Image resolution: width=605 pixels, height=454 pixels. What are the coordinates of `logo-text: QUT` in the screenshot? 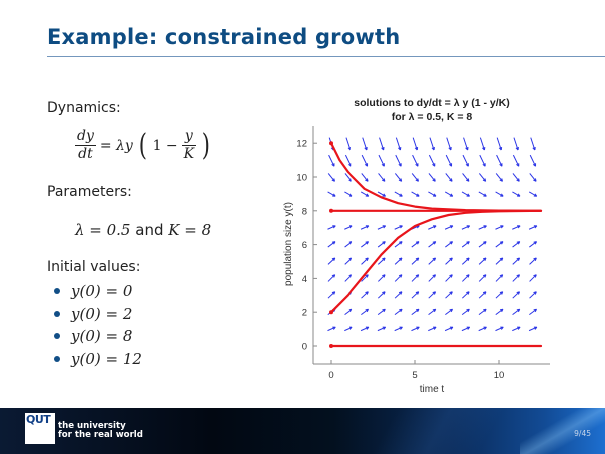 It's located at (38, 419).